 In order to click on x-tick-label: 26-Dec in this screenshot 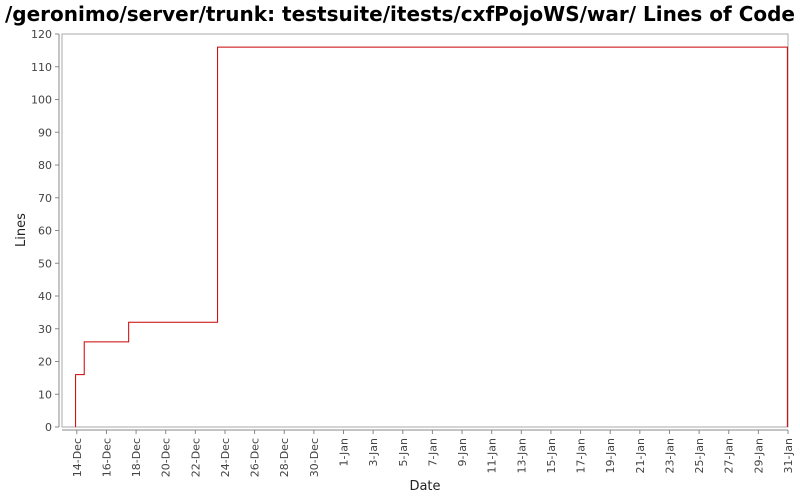, I will do `click(255, 457)`.